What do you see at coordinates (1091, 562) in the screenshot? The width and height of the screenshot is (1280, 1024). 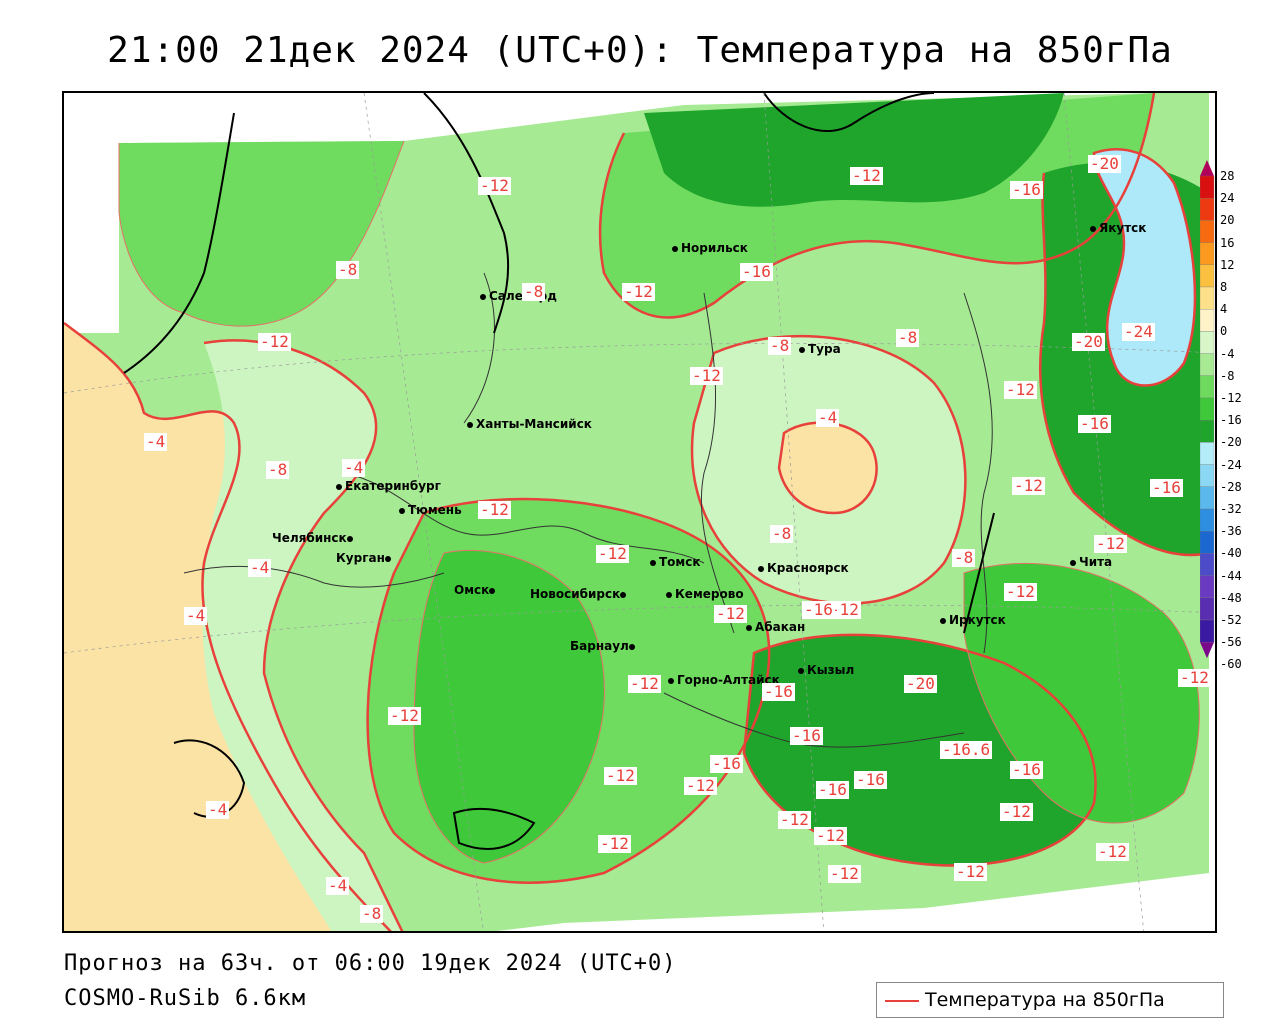 I see `city-chita: Чита` at bounding box center [1091, 562].